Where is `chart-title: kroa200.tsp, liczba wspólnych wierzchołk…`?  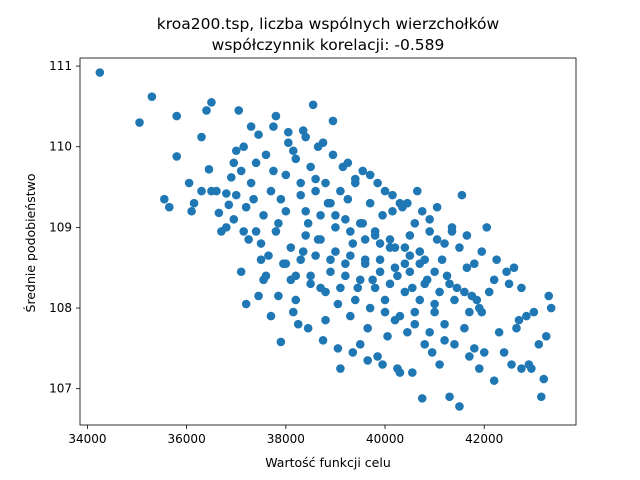
chart-title: kroa200.tsp, liczba wspólnych wierzchołk… is located at coordinates (328, 24).